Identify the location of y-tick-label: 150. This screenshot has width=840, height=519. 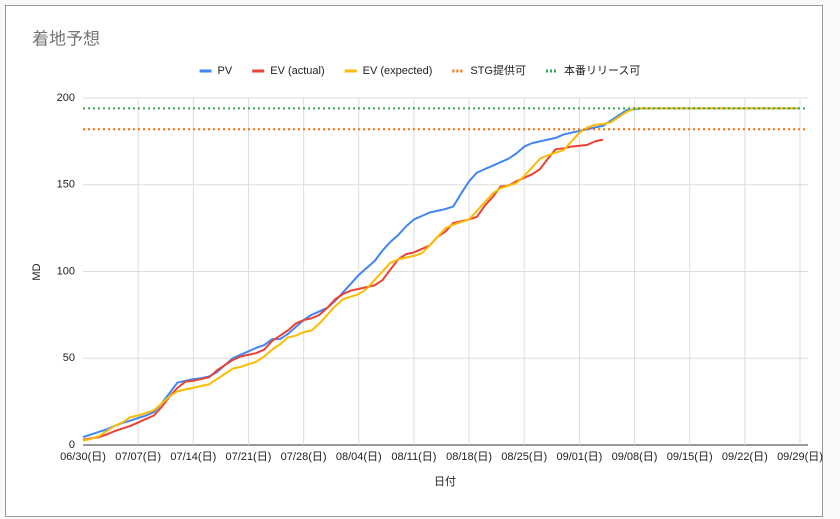
(66, 185).